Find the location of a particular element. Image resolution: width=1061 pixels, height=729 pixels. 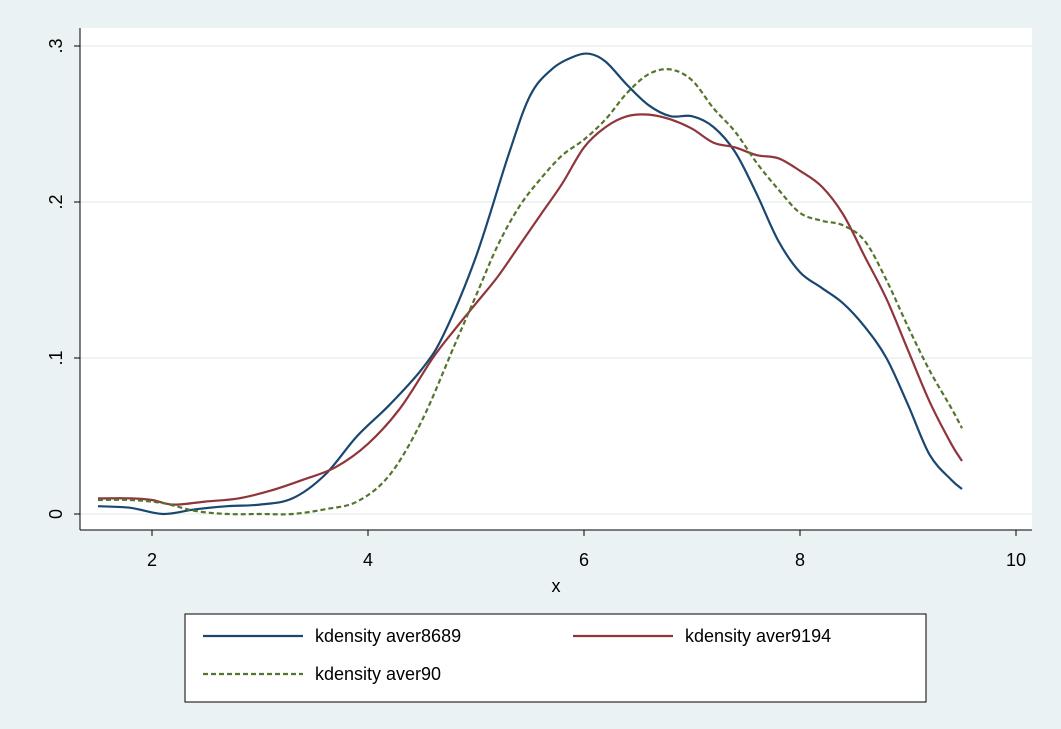

x-tick-label: 4 is located at coordinates (368, 560).